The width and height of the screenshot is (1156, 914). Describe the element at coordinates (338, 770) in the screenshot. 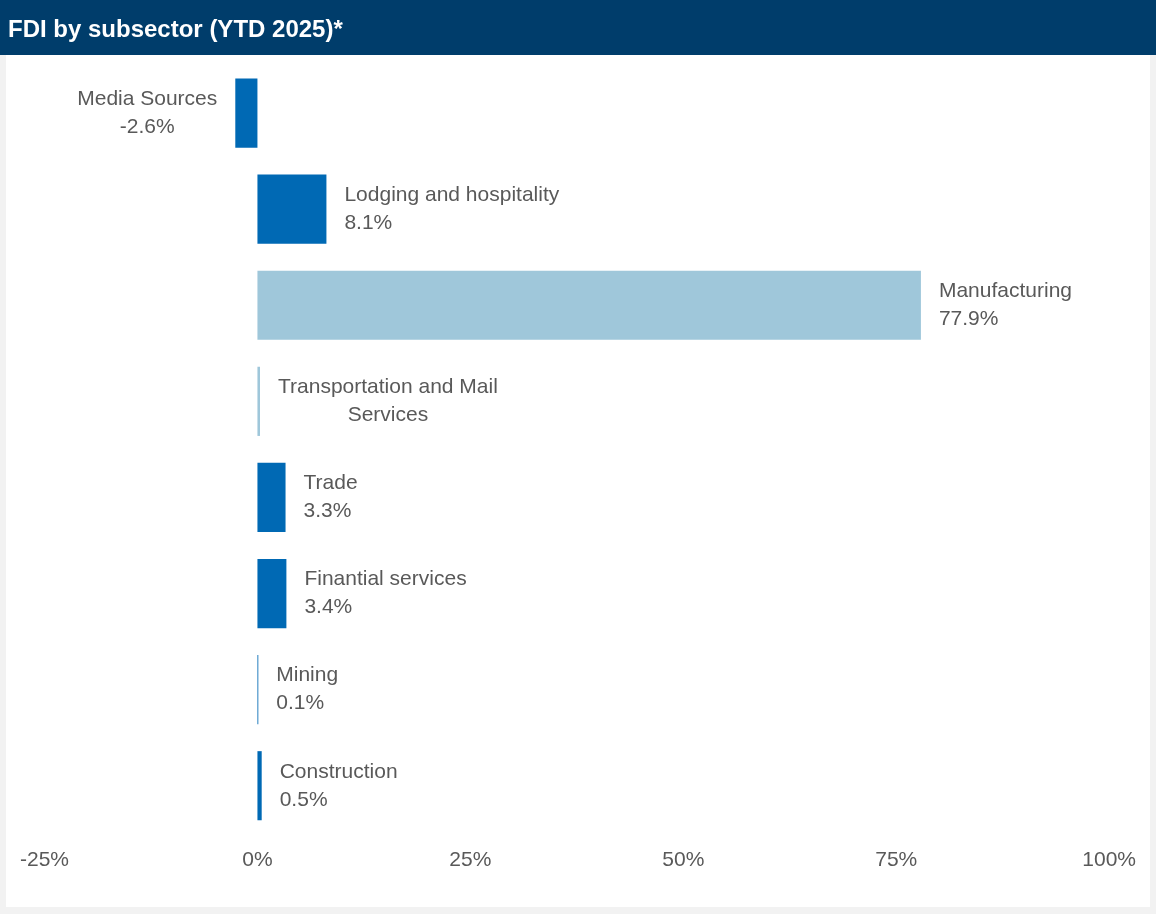

I see `y-tick-label: Construction` at that location.